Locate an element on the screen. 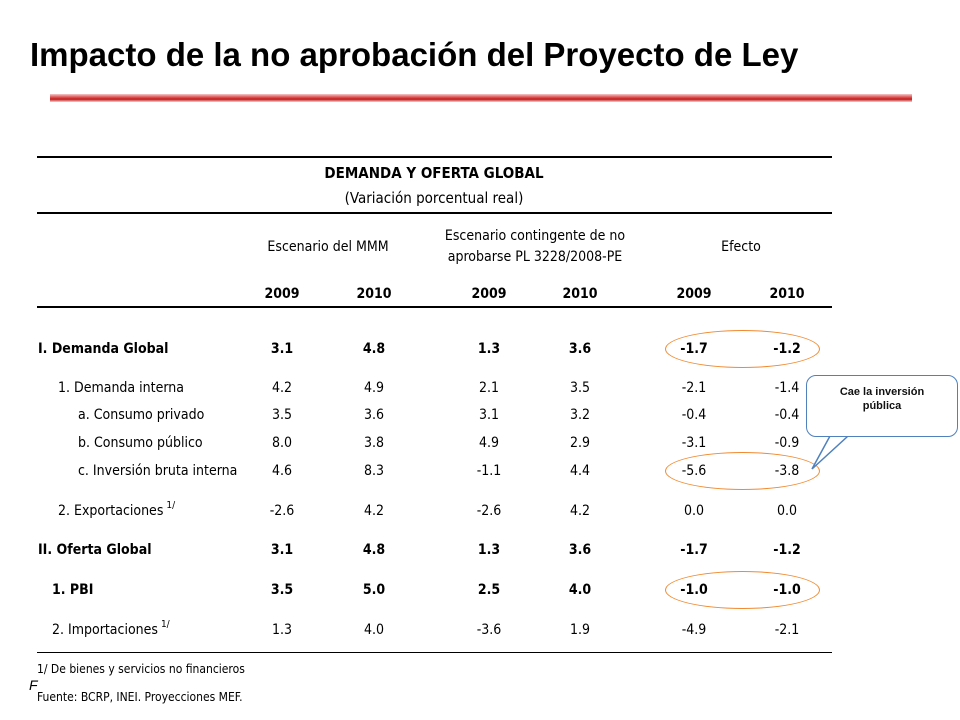 The height and width of the screenshot is (720, 960). row-label: 2. Exportaciones 1/ is located at coordinates (117, 510).